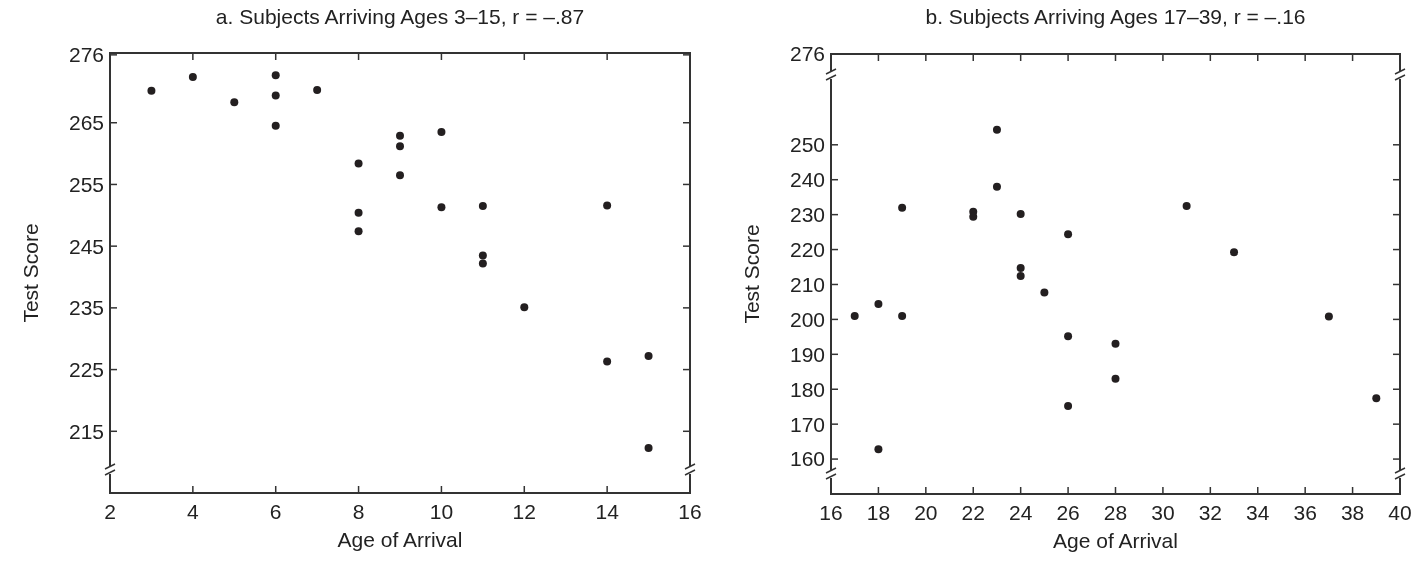  I want to click on y-tick-label: 220, so click(807, 249).